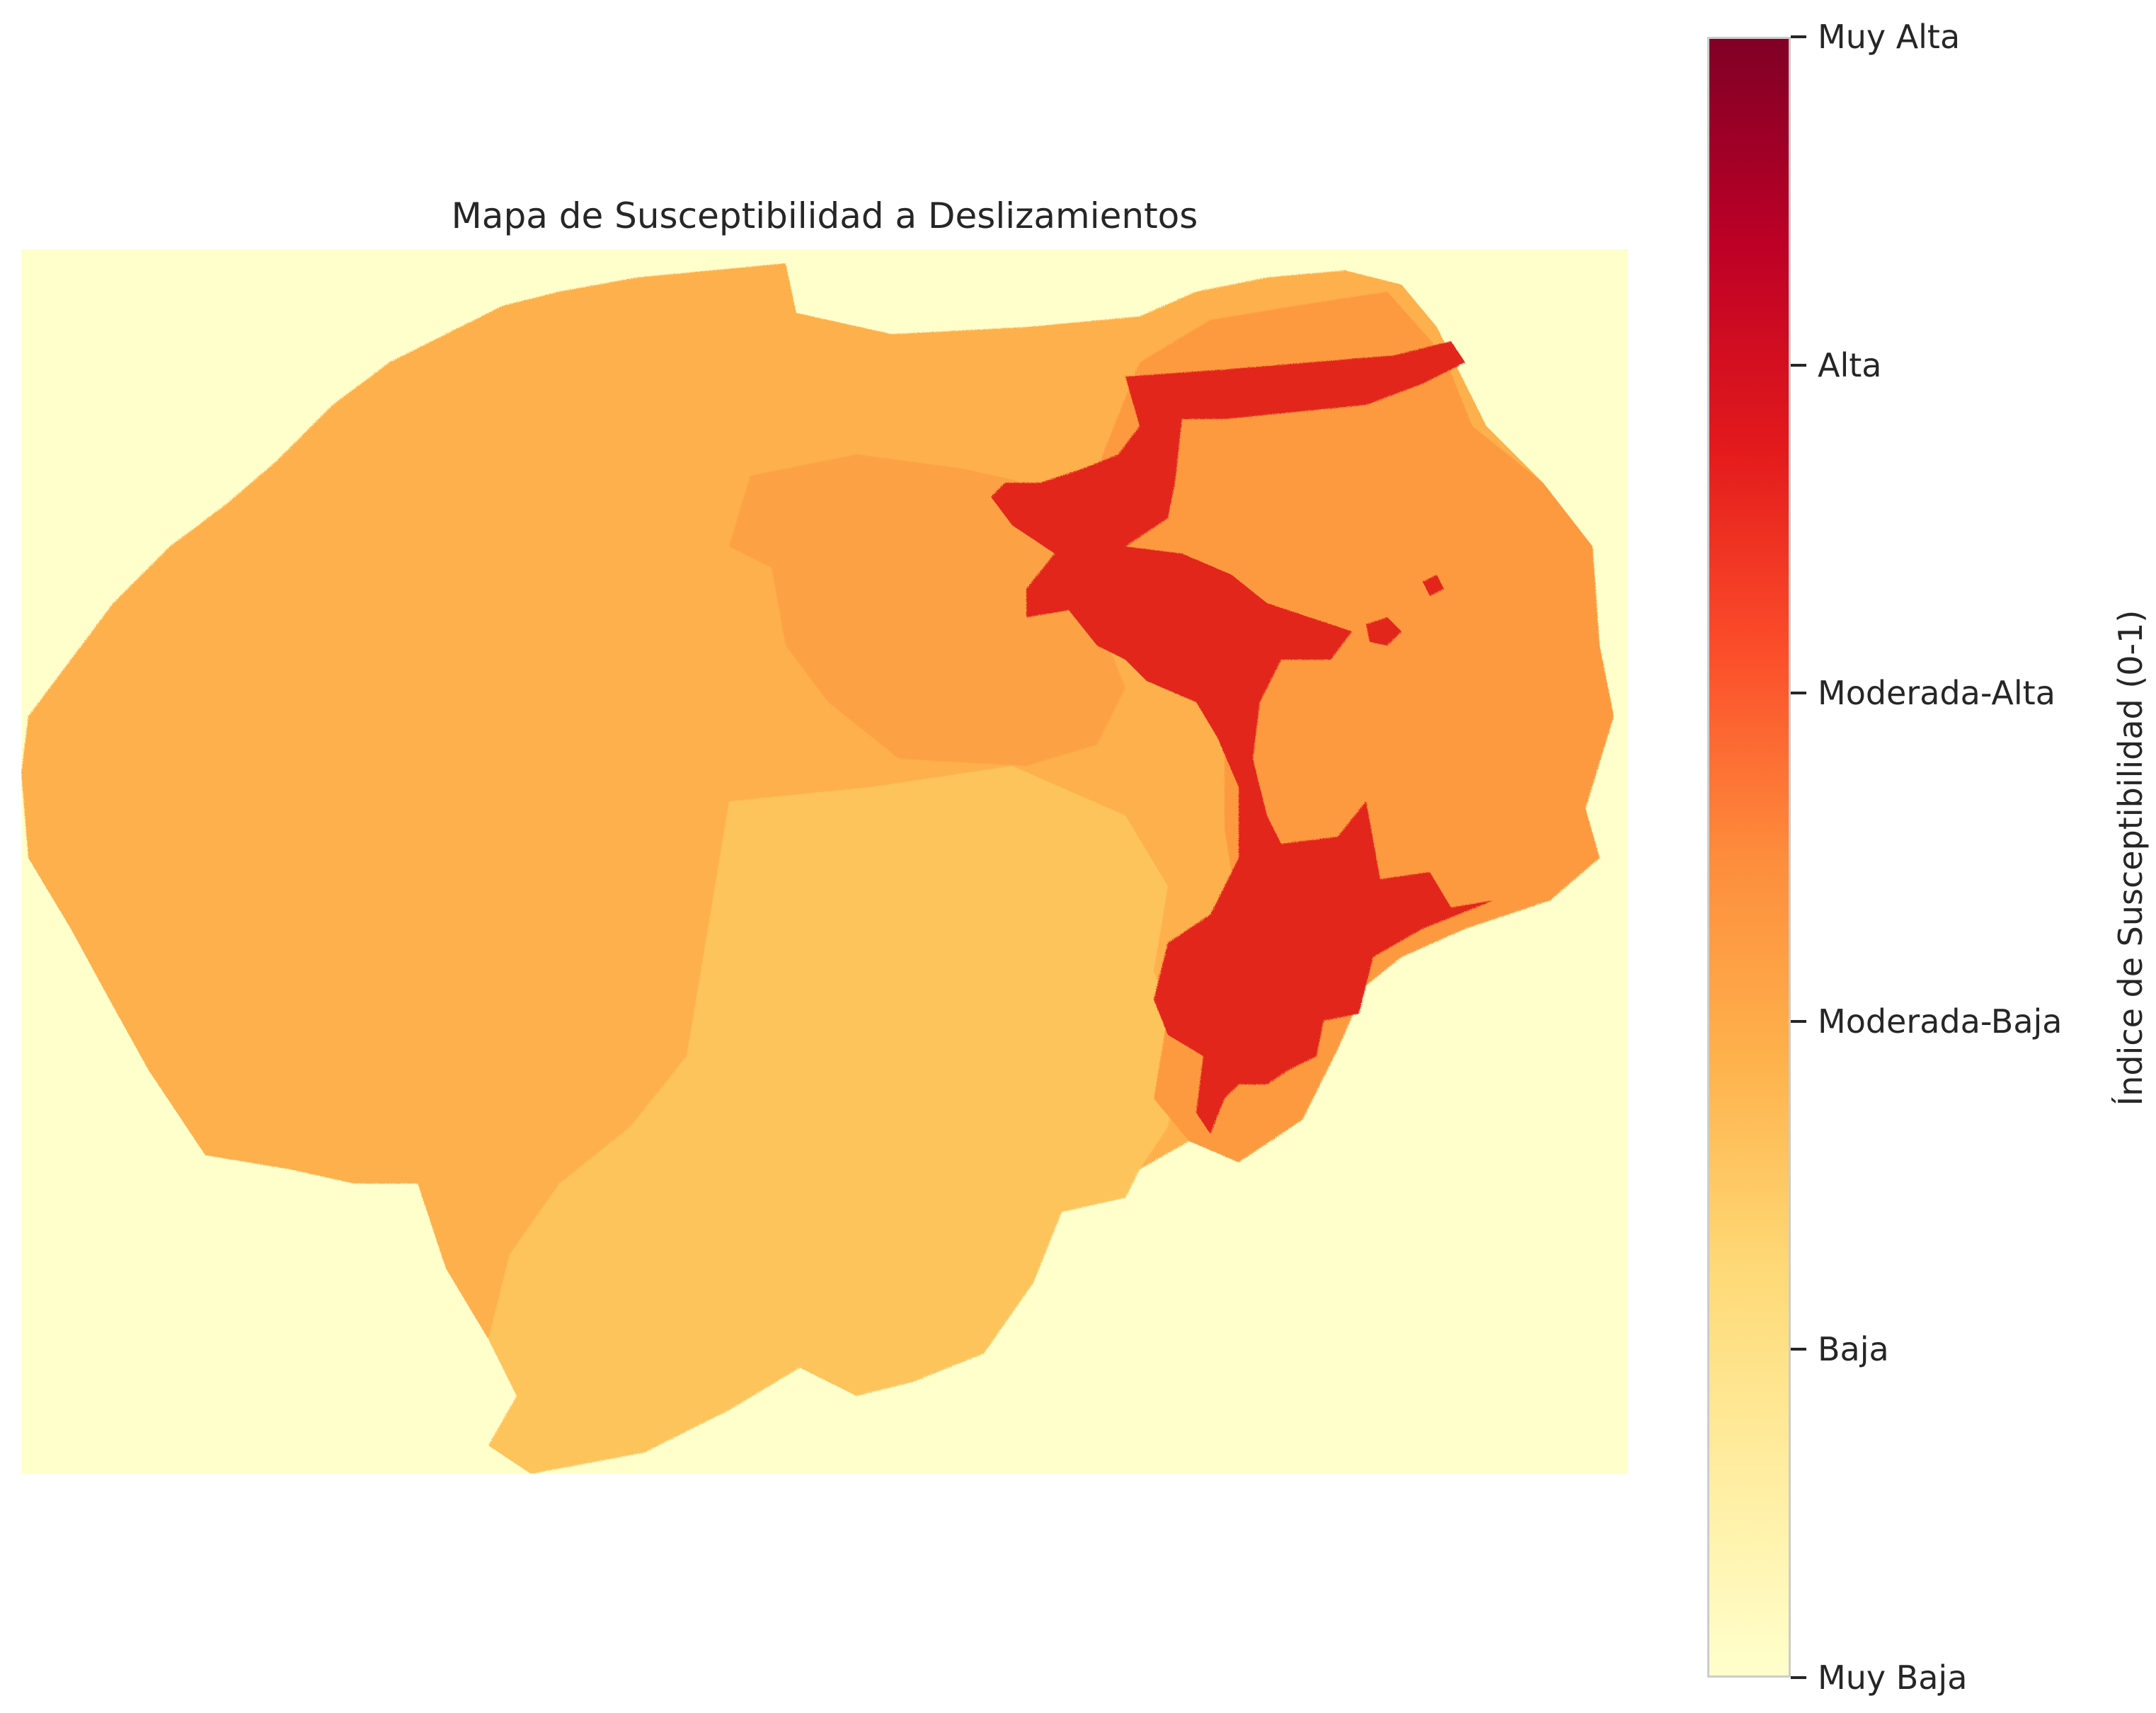  I want to click on basin-zone-high, so click(1242, 738).